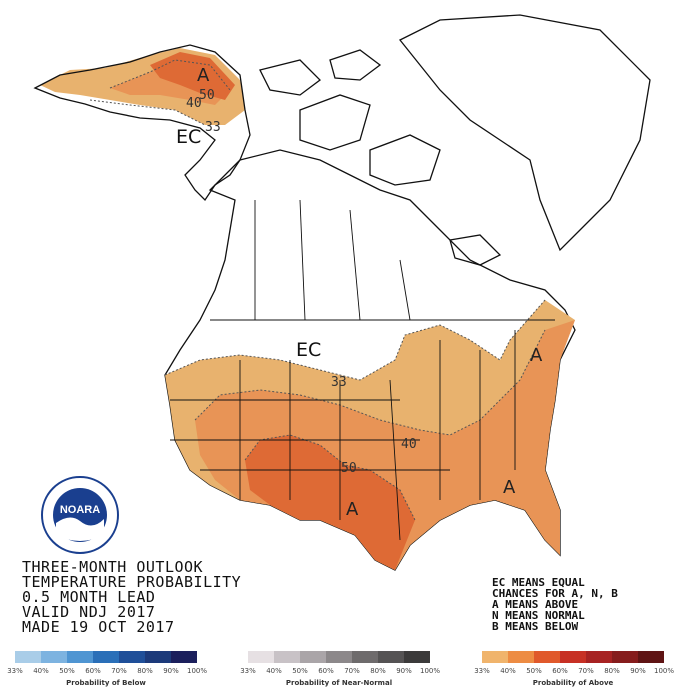  Describe the element at coordinates (145, 671) in the screenshot. I see `tick-label-below: 80%` at that location.